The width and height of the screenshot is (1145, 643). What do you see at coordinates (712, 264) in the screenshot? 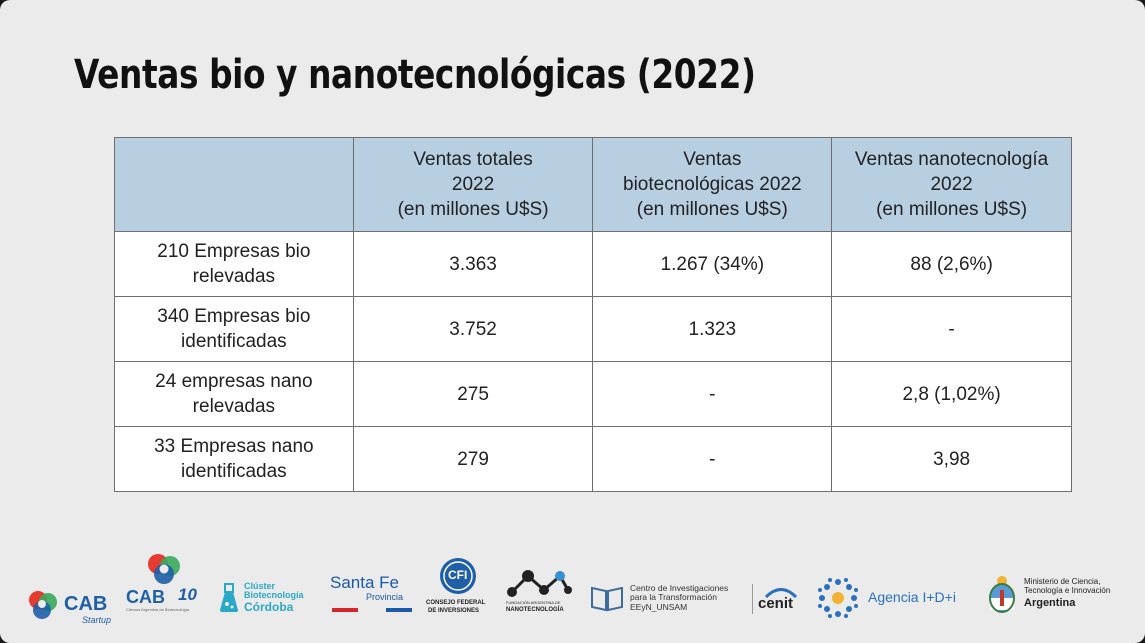
I see `cell-ventas-bio: 1.267 (34%)` at bounding box center [712, 264].